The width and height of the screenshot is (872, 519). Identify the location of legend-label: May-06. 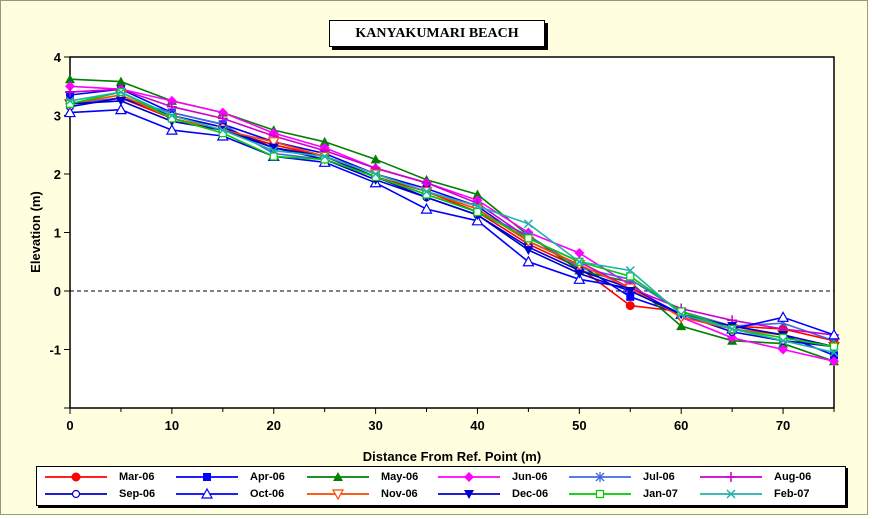
(400, 477).